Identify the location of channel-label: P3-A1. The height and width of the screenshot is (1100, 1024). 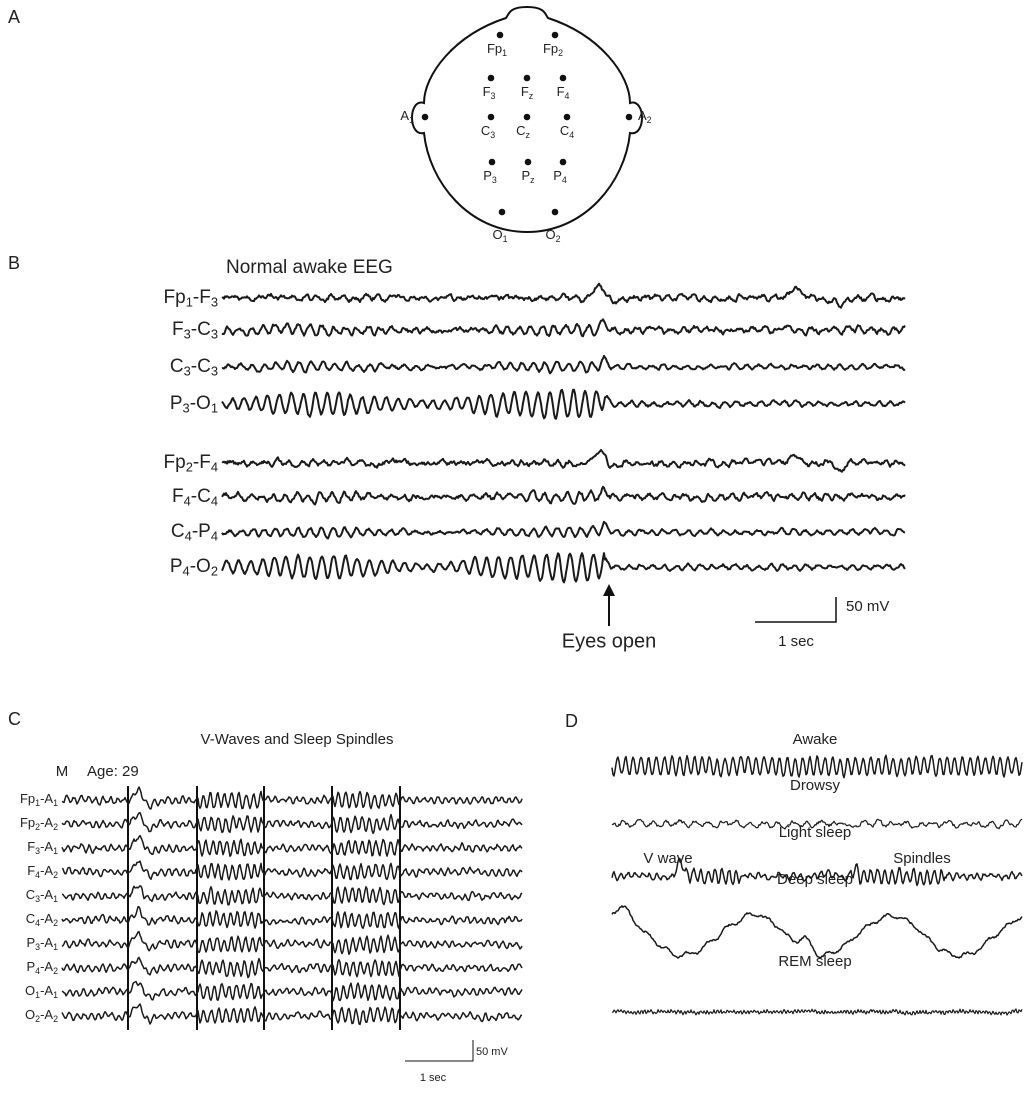
(42, 943).